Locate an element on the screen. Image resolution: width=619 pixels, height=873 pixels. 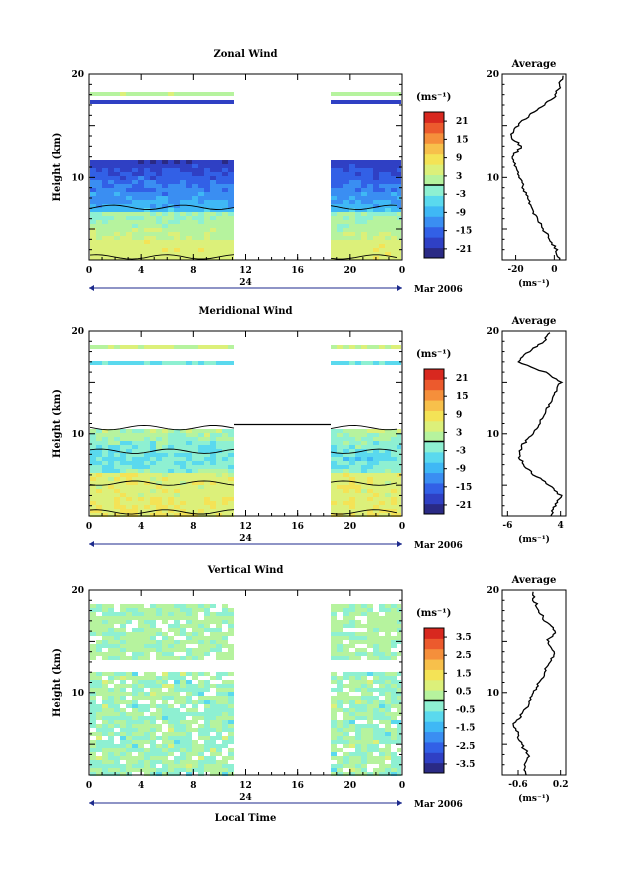
heatmap-cells is located at coordinates (245, 176).